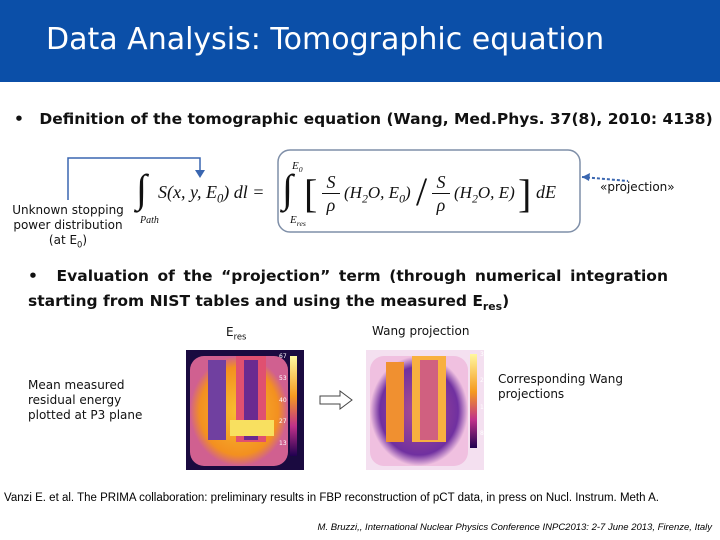 The width and height of the screenshot is (720, 540). I want to click on colorbar-tick-label: 8, so click(482, 433).